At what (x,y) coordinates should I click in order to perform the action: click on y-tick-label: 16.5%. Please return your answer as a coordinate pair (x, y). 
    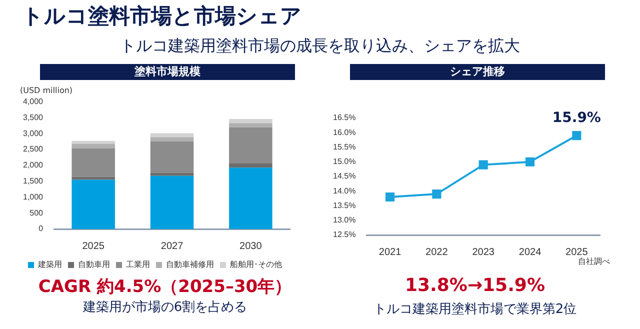
    Looking at the image, I should click on (344, 117).